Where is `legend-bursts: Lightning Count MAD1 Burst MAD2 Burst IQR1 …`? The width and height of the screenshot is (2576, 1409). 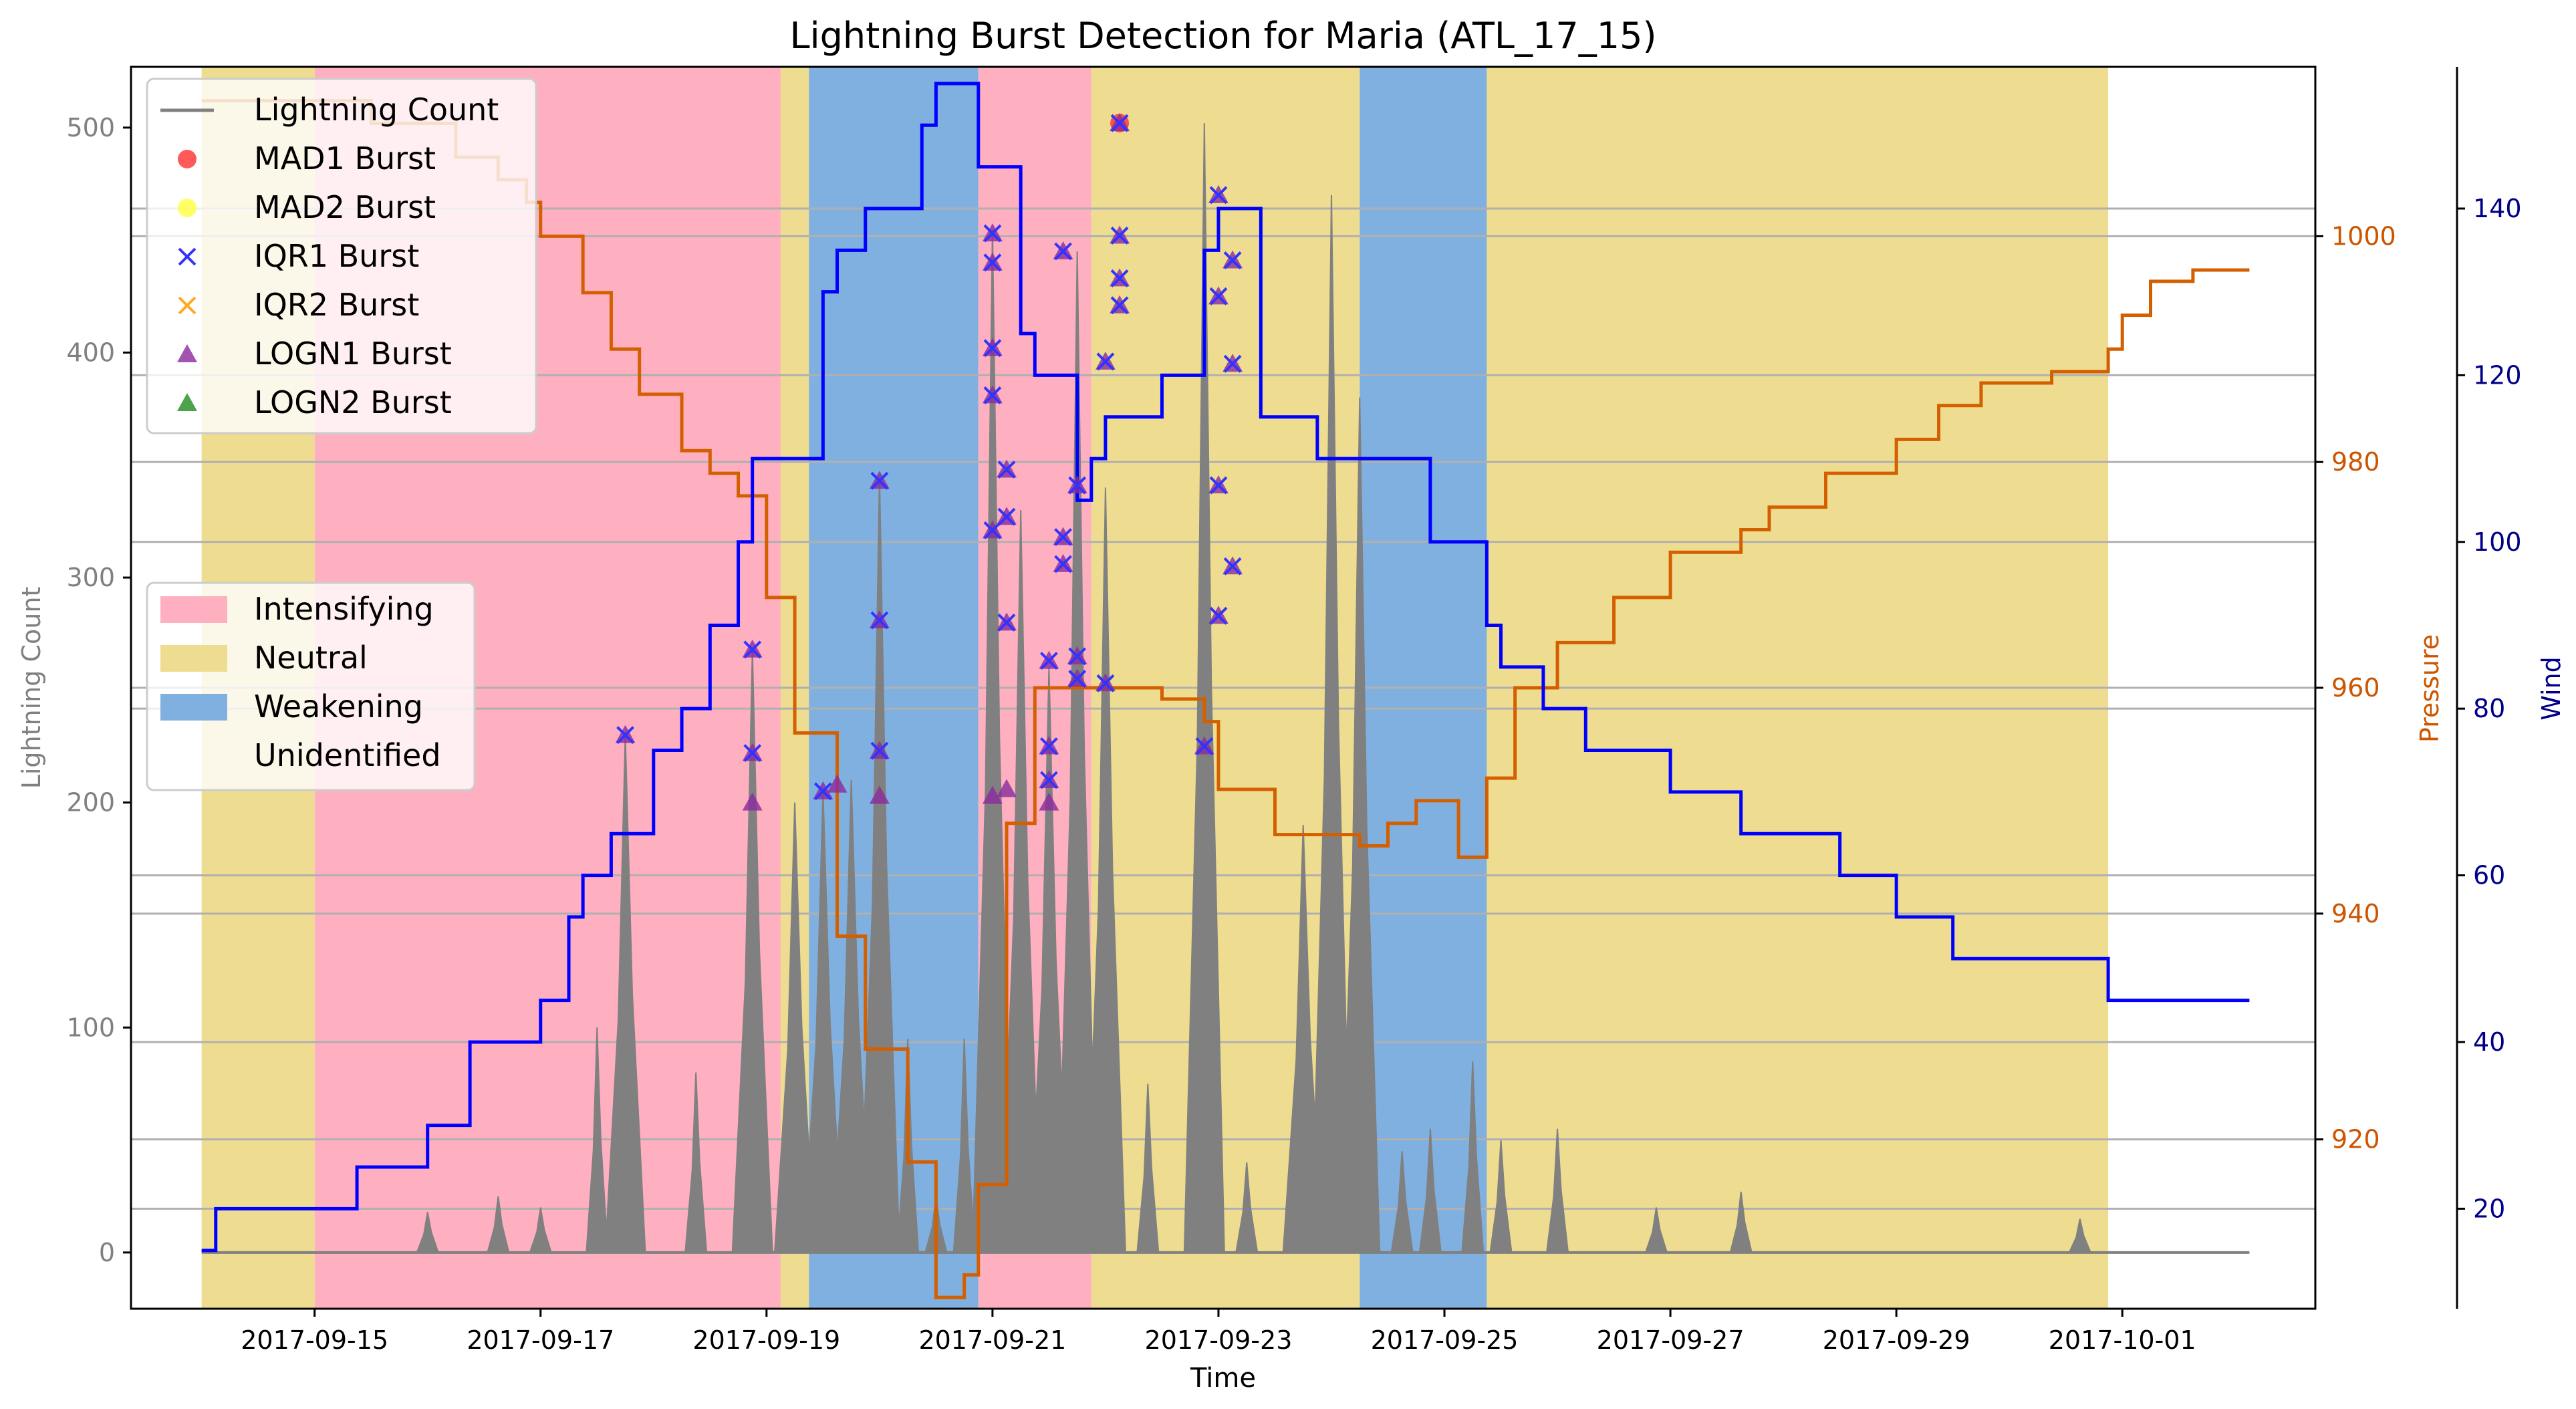
legend-bursts: Lightning Count MAD1 Burst MAD2 Burst IQR1 … is located at coordinates (341, 256).